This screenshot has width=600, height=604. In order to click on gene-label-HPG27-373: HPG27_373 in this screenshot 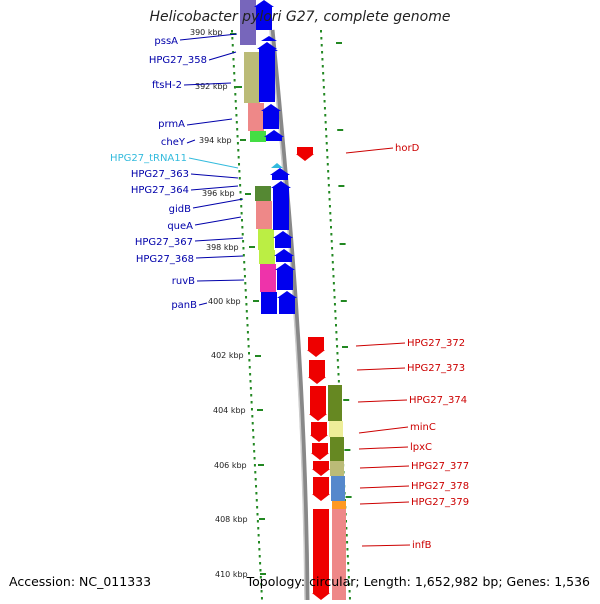, I will do `click(436, 368)`.